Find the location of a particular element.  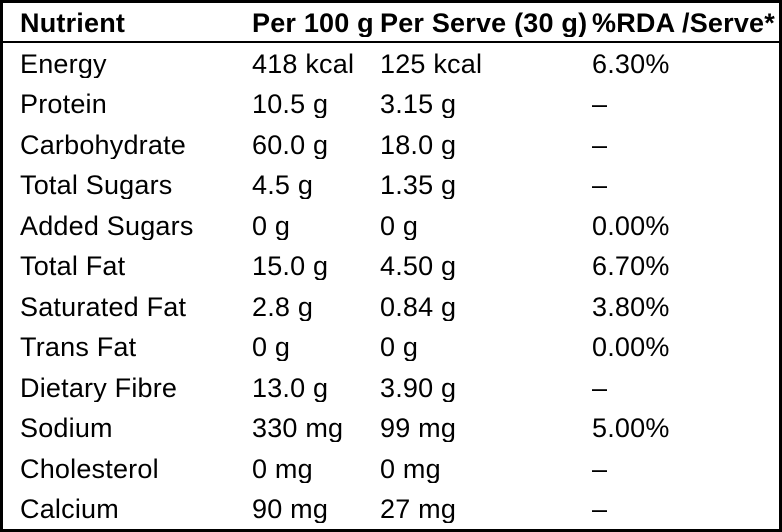

nutrient-name-cell: Calcium is located at coordinates (69, 509).